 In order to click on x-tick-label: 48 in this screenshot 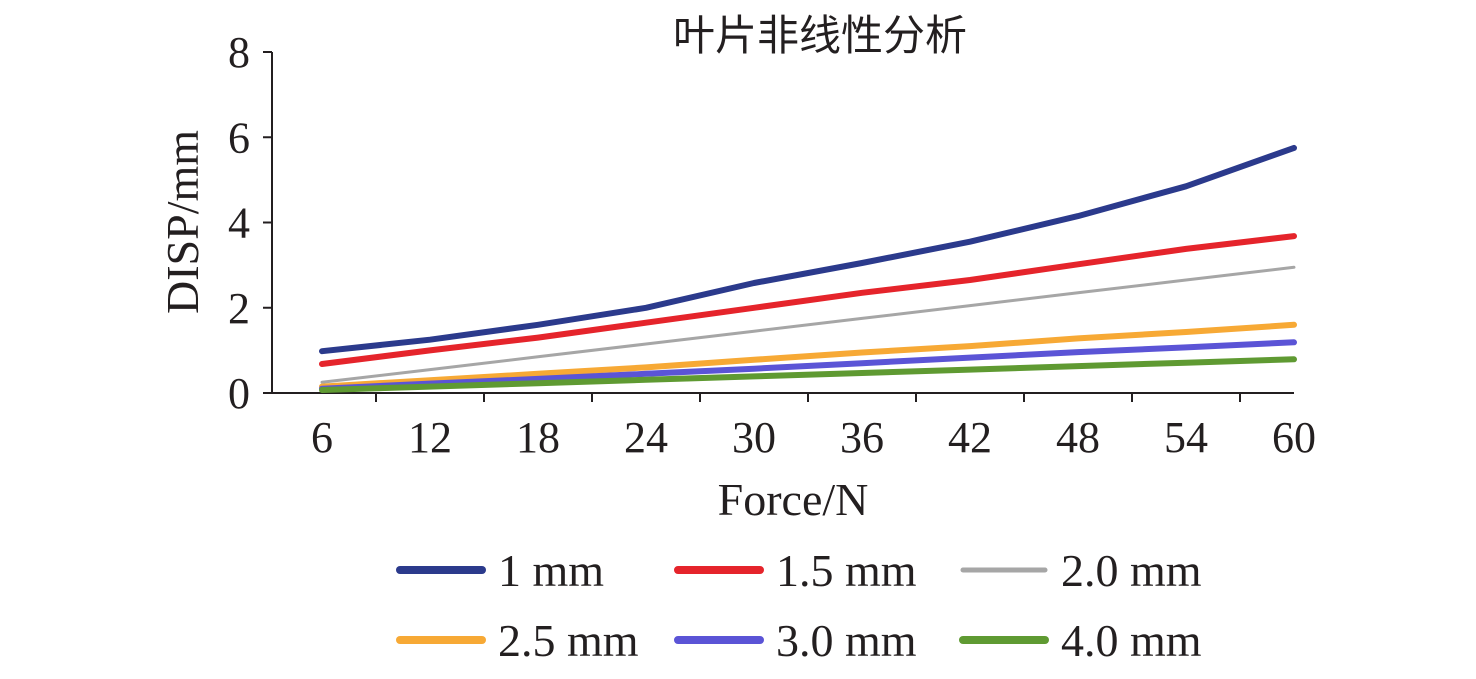, I will do `click(1078, 437)`.